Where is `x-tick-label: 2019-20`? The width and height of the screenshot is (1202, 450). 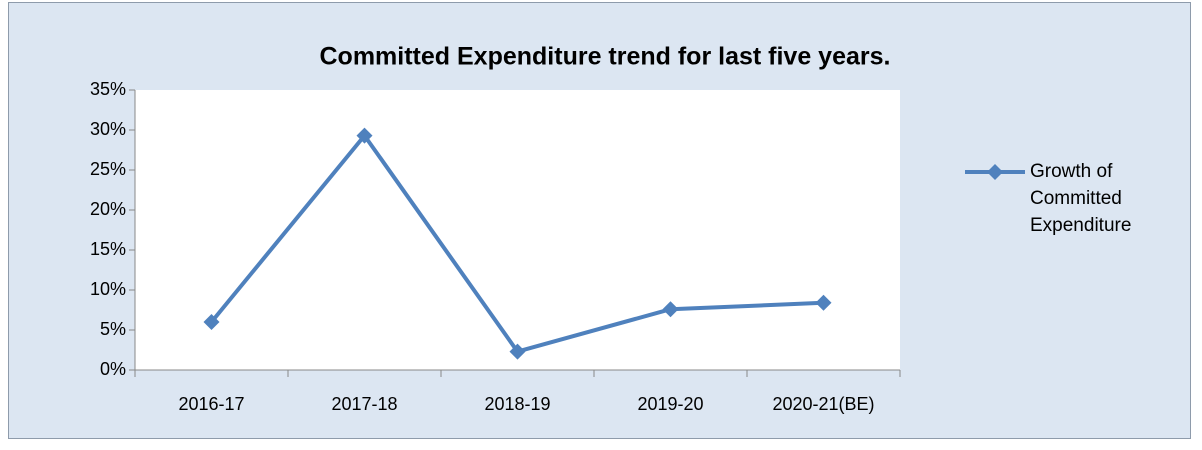 x-tick-label: 2019-20 is located at coordinates (670, 404).